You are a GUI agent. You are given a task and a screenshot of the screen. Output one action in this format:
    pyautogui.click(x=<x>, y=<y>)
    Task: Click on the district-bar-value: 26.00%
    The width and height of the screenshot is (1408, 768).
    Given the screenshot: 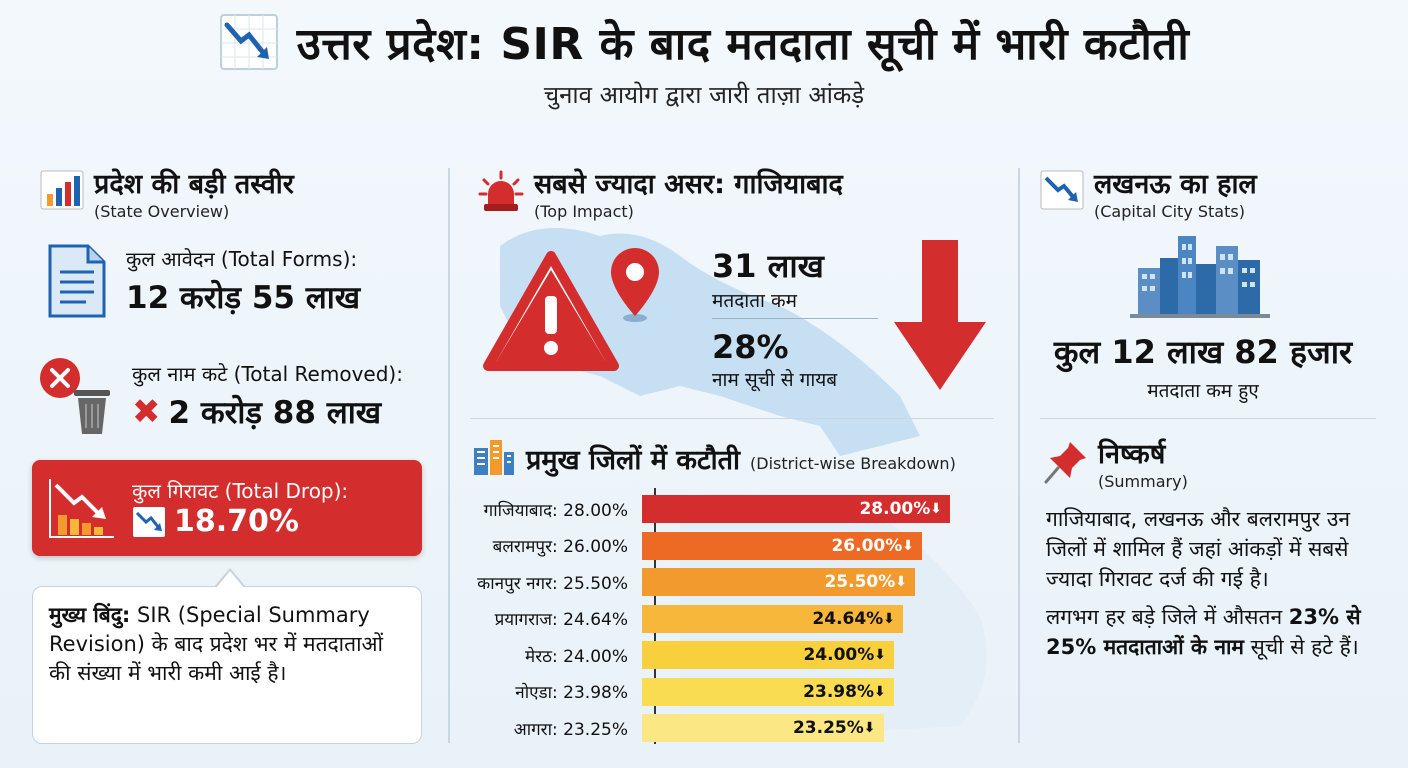 What is the action you would take?
    pyautogui.click(x=867, y=545)
    